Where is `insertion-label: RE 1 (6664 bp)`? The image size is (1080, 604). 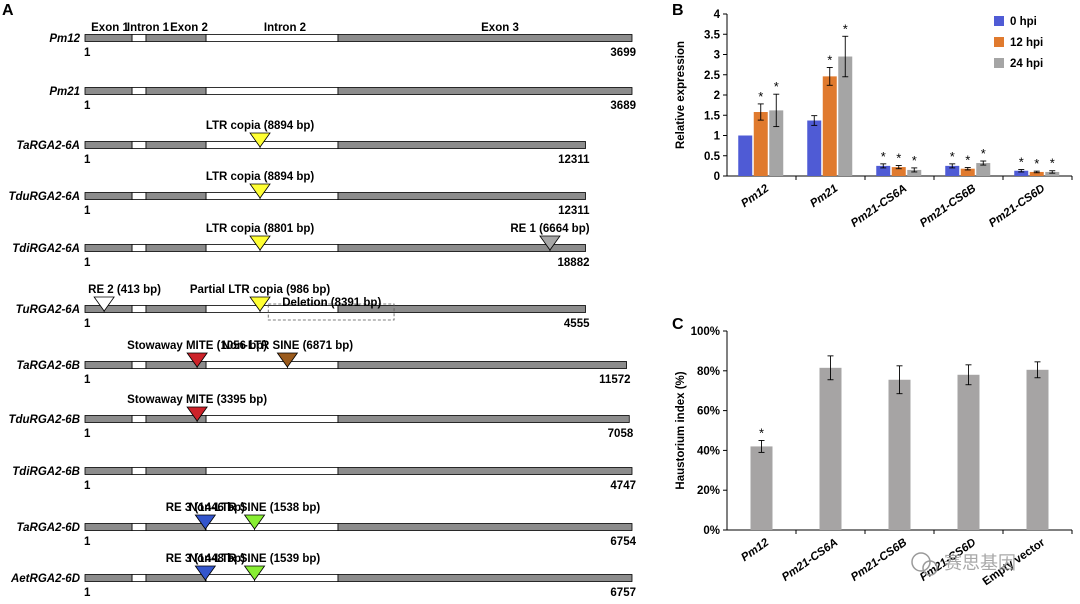
insertion-label: RE 1 (6664 bp) is located at coordinates (549, 229).